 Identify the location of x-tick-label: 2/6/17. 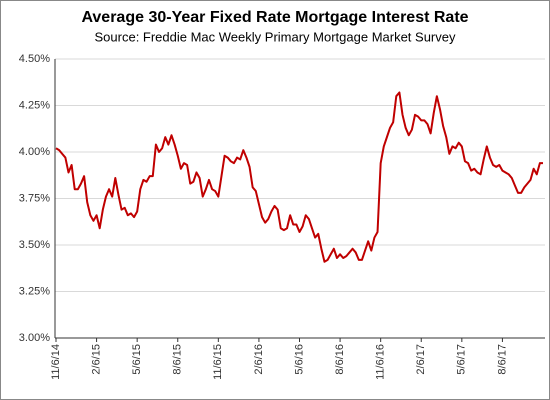
(421, 359).